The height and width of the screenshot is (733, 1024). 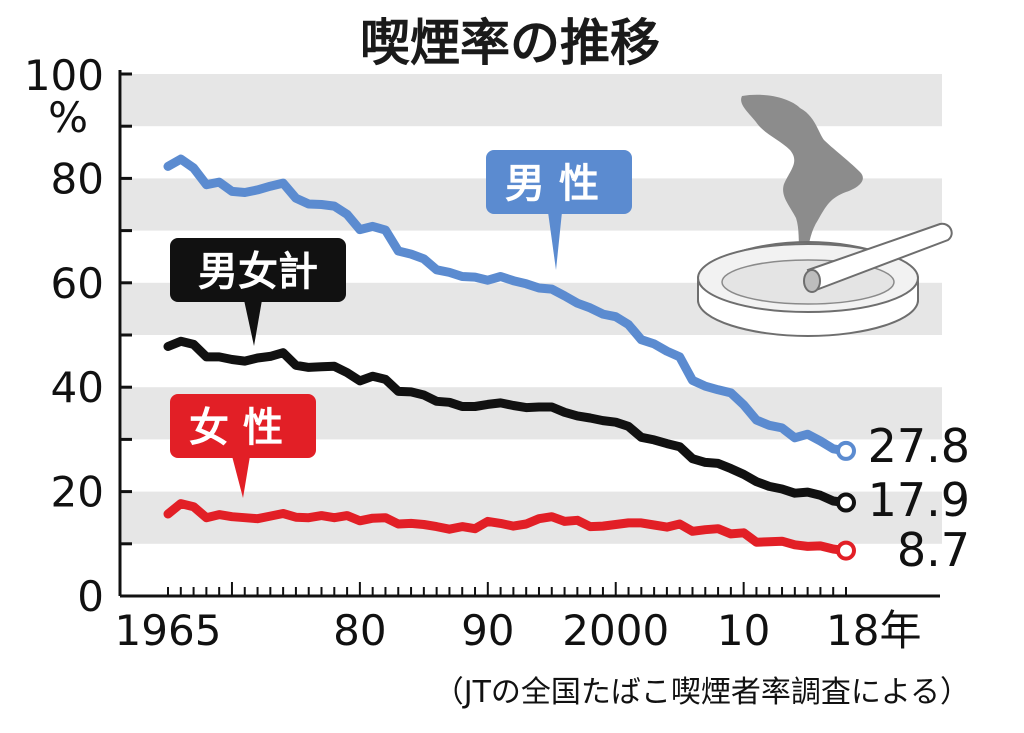 I want to click on end-labels: 27.817.98.7, so click(x=919, y=498).